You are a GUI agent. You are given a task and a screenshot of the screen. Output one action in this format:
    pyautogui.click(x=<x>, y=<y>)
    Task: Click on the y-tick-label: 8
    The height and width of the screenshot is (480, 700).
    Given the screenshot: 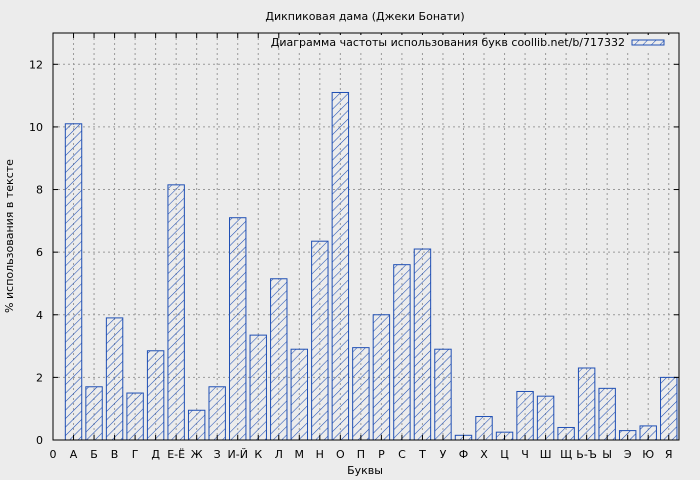 What is the action you would take?
    pyautogui.click(x=39, y=190)
    